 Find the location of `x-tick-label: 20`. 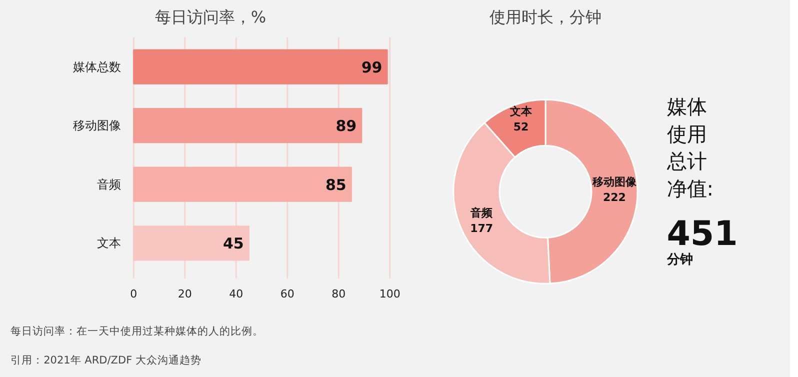

x-tick-label: 20 is located at coordinates (185, 294).